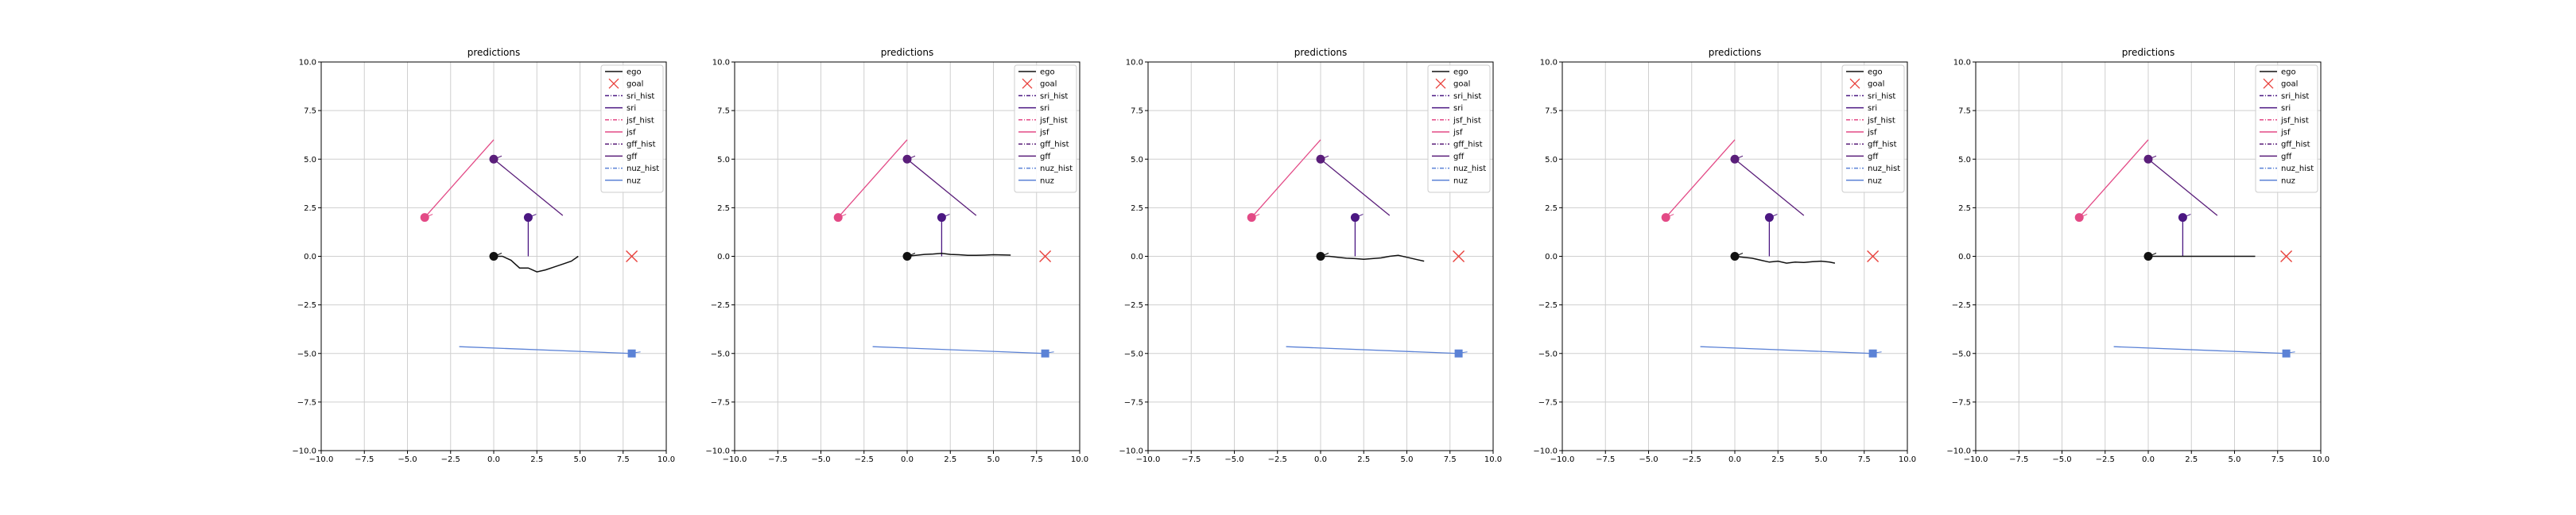  What do you see at coordinates (1451, 459) in the screenshot?
I see `x-tick-label: 7.5` at bounding box center [1451, 459].